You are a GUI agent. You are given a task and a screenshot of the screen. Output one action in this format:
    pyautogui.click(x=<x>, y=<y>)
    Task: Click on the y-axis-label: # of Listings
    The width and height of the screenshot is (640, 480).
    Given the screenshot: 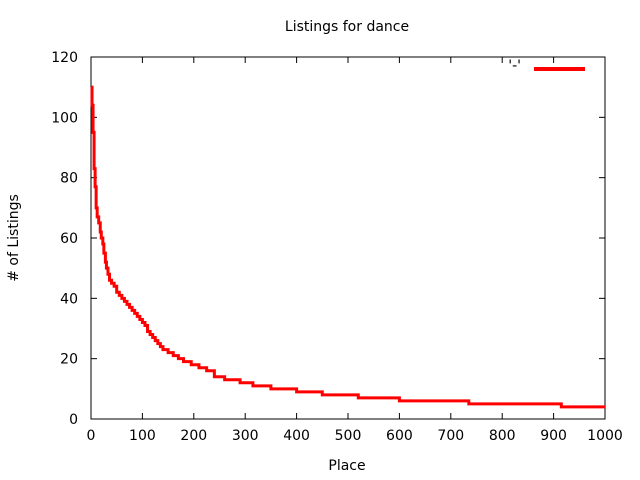 What is the action you would take?
    pyautogui.click(x=14, y=238)
    